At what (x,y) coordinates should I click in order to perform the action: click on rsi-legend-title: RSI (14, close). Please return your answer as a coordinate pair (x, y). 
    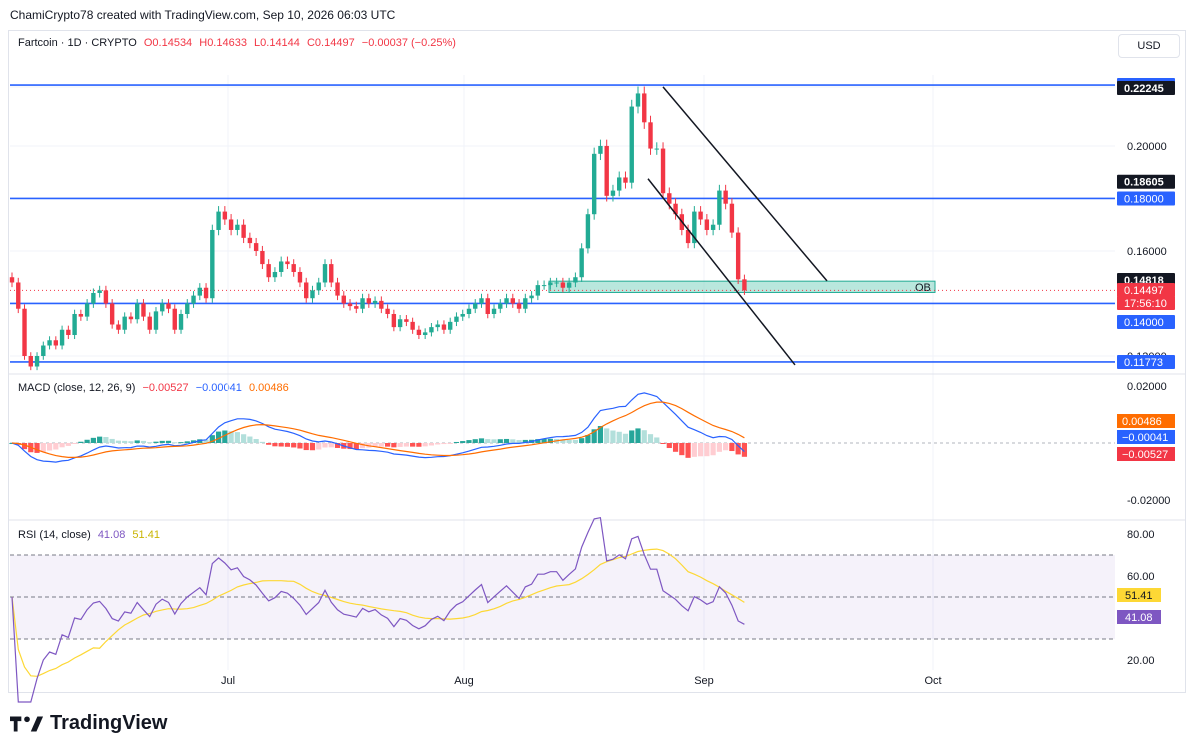
    Looking at the image, I should click on (54, 535).